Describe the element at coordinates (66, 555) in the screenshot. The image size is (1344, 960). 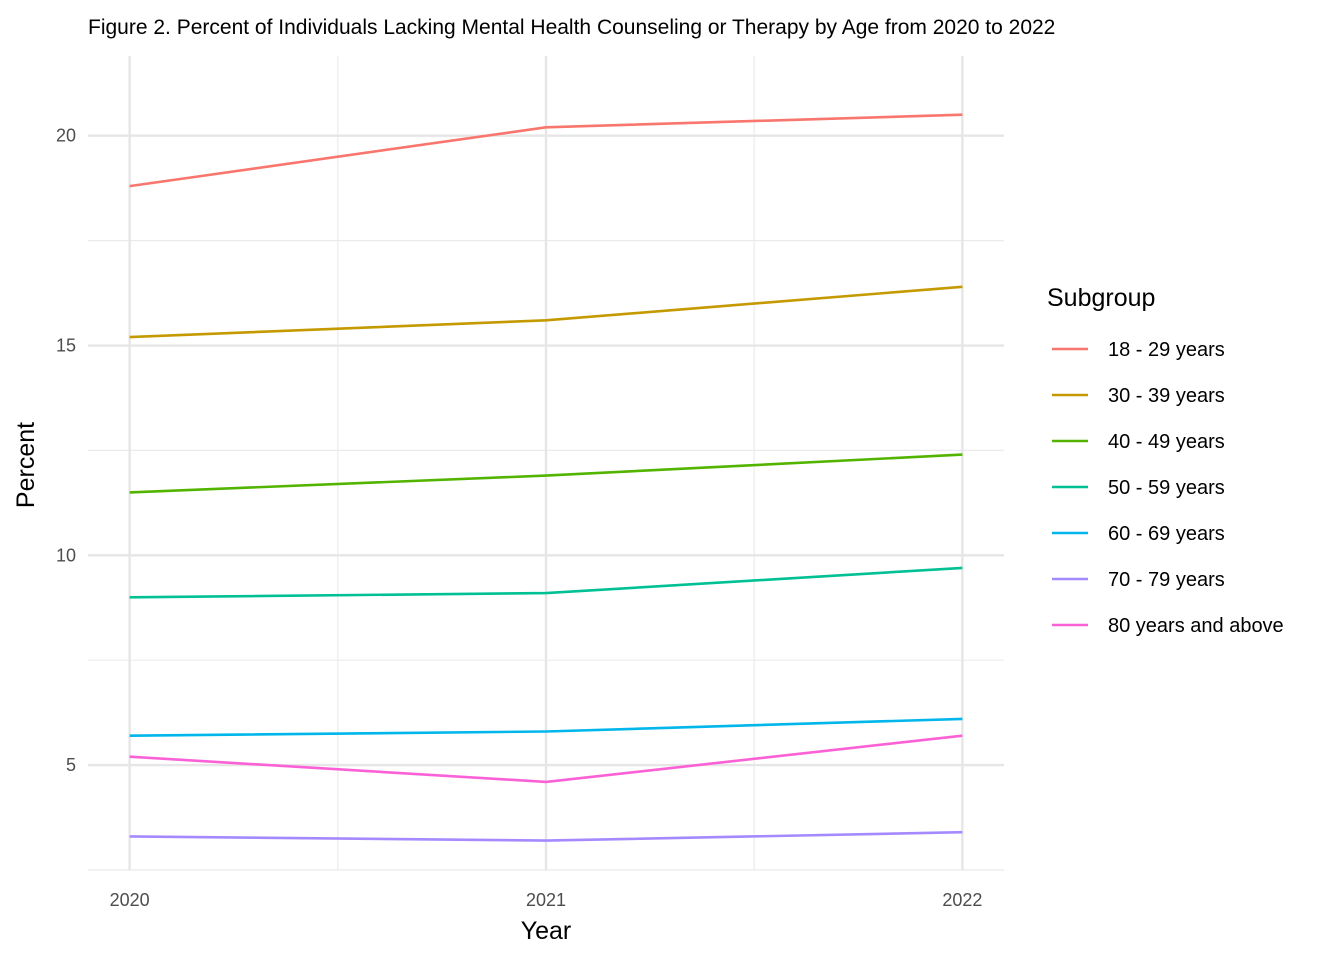
I see `y-tick-label: 10` at that location.